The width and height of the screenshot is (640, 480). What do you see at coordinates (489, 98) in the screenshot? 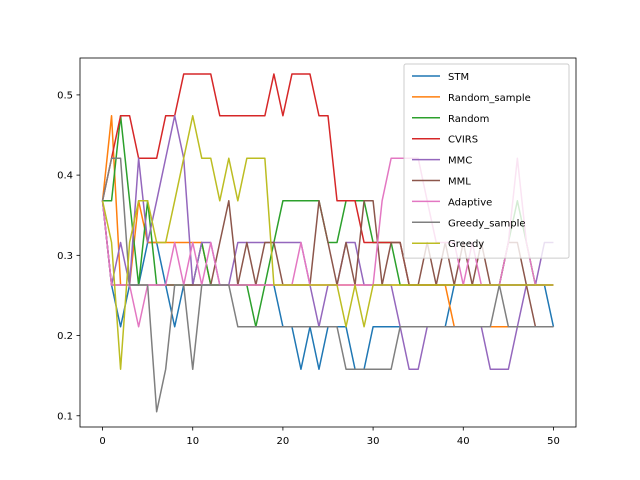
I see `legend-label: Random_sample` at bounding box center [489, 98].